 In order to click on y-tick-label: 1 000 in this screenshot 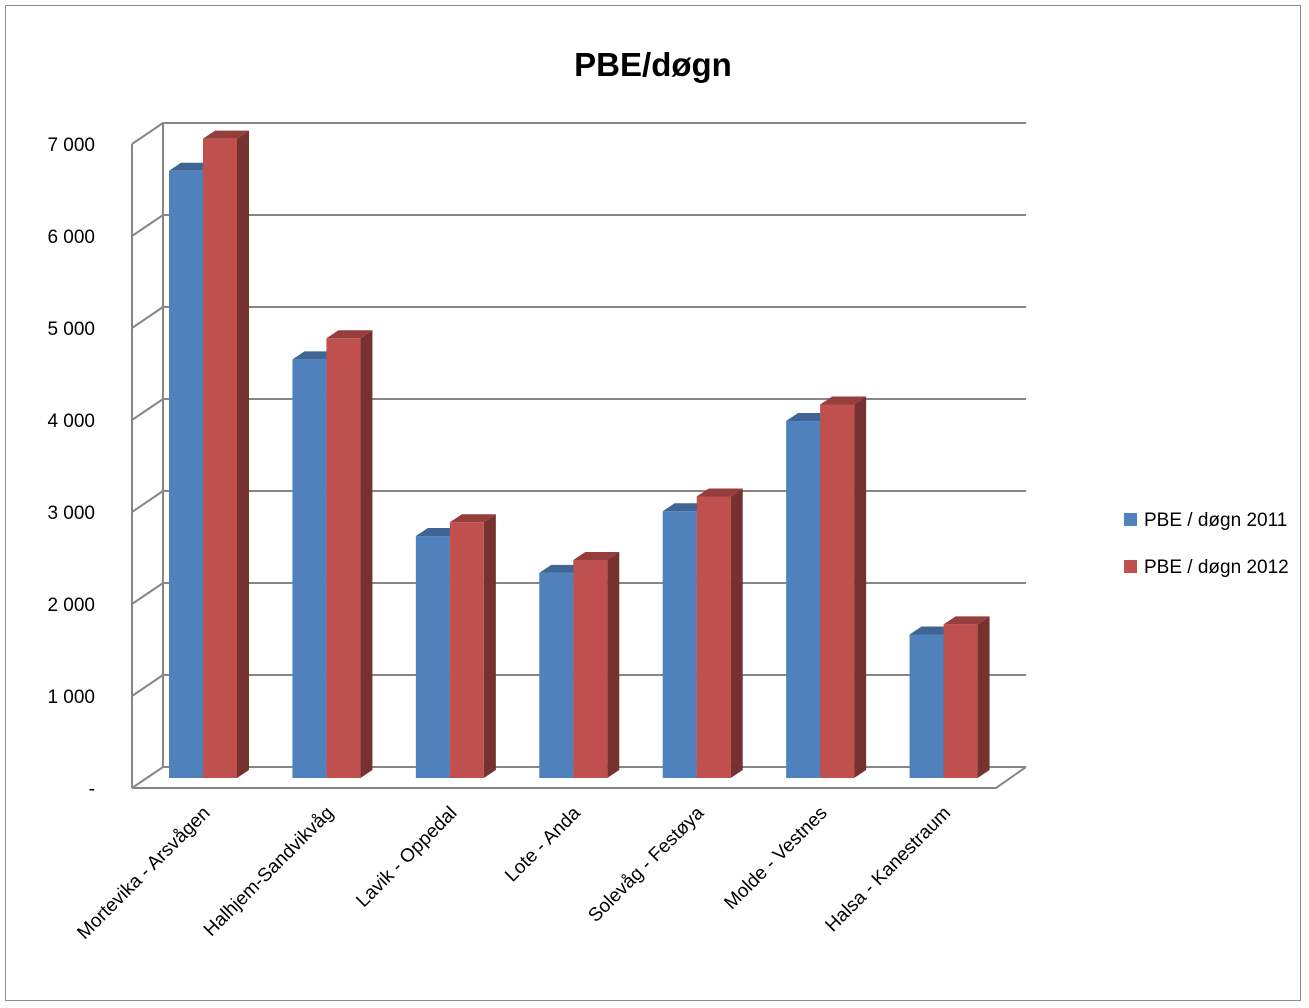, I will do `click(71, 697)`.